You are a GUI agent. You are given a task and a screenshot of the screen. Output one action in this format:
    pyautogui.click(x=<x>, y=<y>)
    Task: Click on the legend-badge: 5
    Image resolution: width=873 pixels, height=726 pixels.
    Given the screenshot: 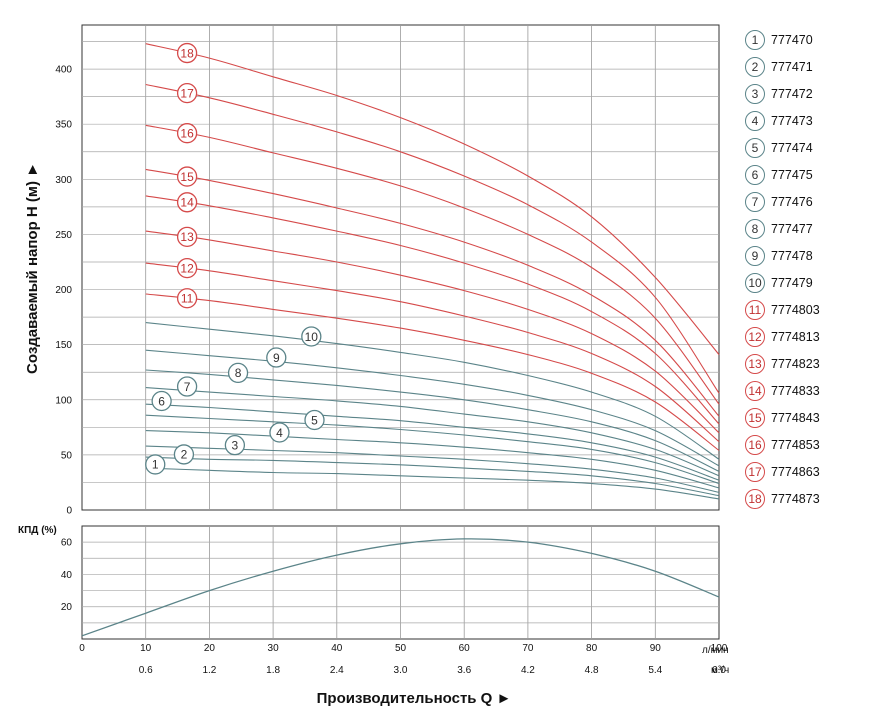 What is the action you would take?
    pyautogui.click(x=755, y=147)
    